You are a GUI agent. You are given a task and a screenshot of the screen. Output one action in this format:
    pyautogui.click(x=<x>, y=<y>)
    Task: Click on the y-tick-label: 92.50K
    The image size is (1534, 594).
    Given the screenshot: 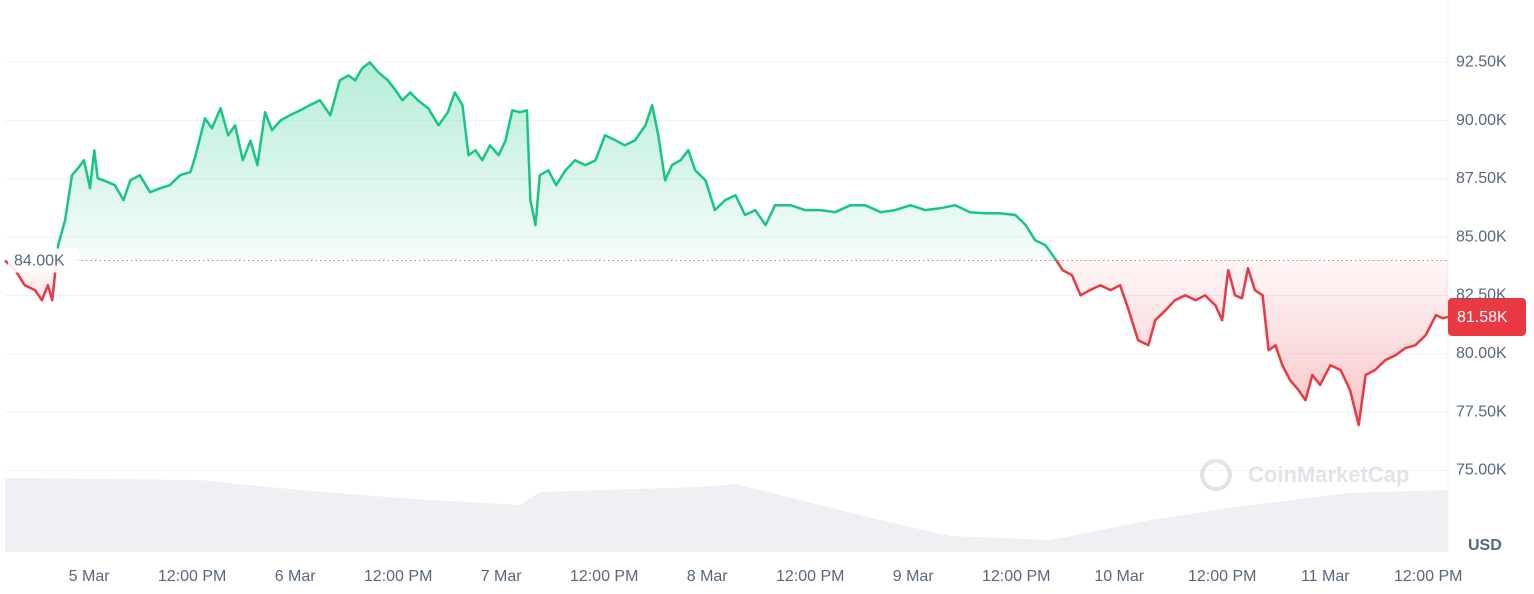 What is the action you would take?
    pyautogui.click(x=1481, y=62)
    